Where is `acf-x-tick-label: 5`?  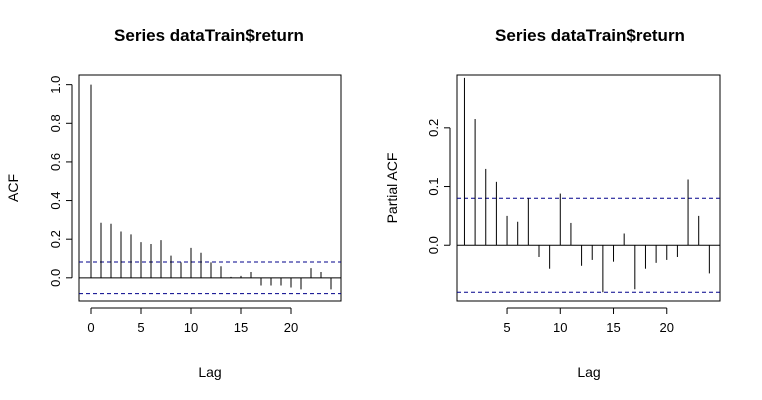 acf-x-tick-label: 5 is located at coordinates (140, 327).